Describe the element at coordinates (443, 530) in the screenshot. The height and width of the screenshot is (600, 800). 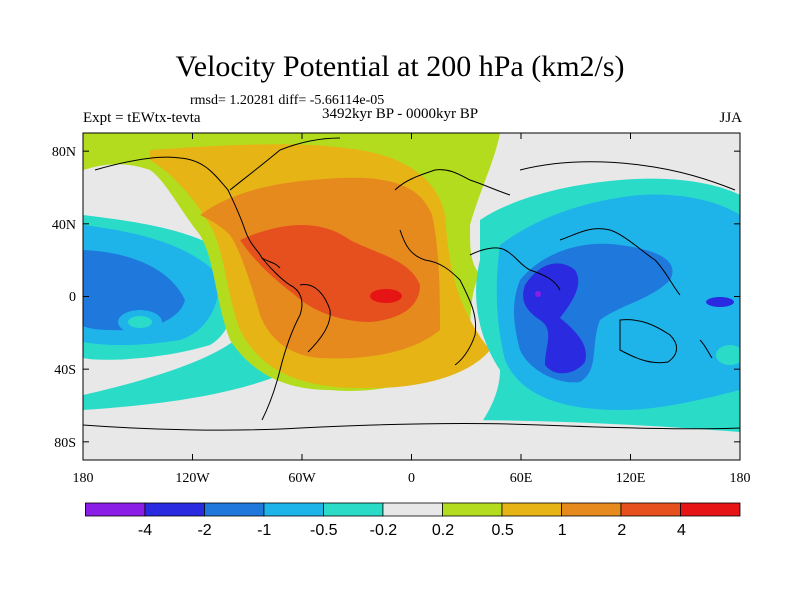
I see `colorbar-label: 0.2` at that location.